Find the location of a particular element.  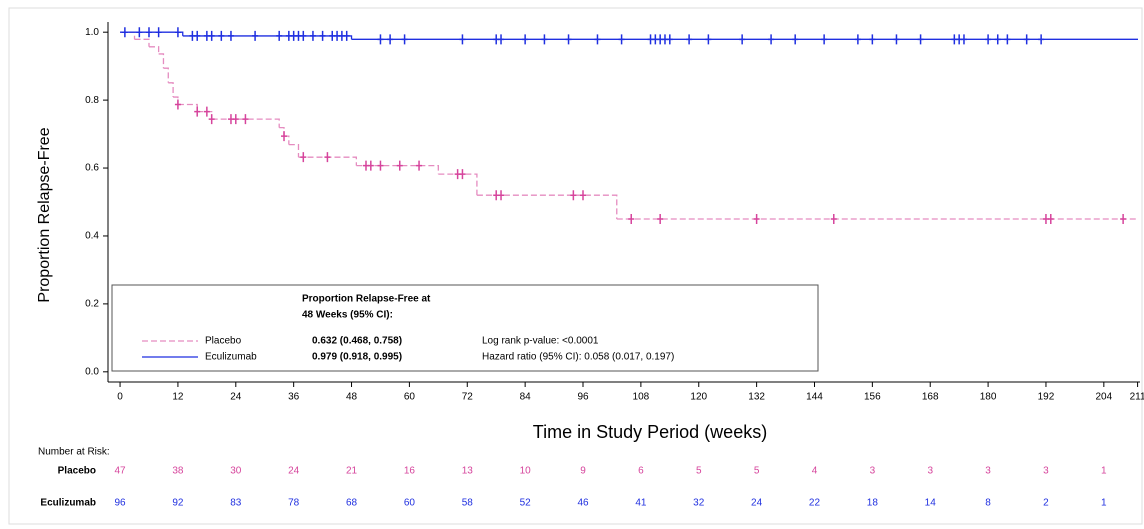

x-tick-label: 24 is located at coordinates (236, 397).